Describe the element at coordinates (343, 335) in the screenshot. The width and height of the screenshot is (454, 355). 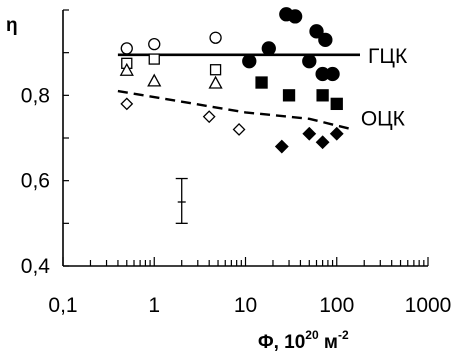
I see `x-axis-title-unit-exponent: -2` at that location.